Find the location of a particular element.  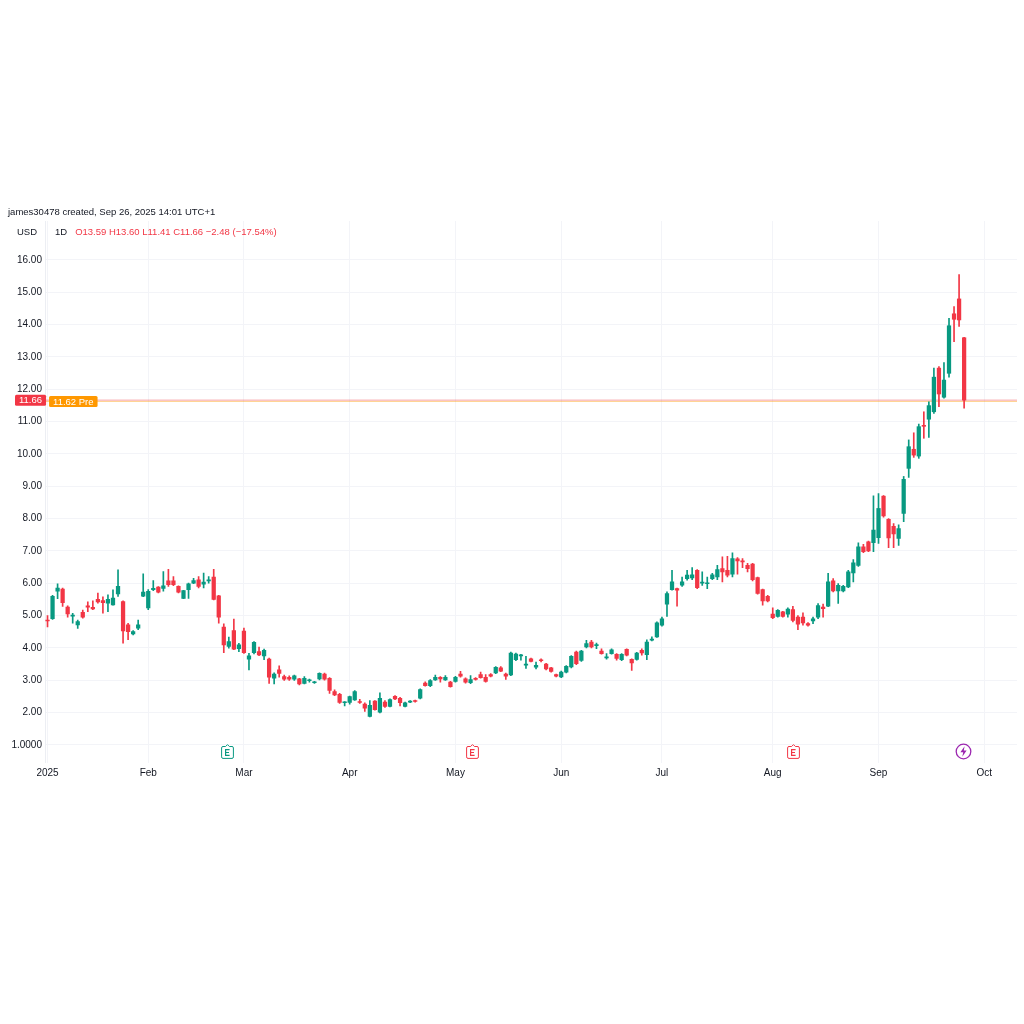

y-tick-label: 12.00 is located at coordinates (29, 388).